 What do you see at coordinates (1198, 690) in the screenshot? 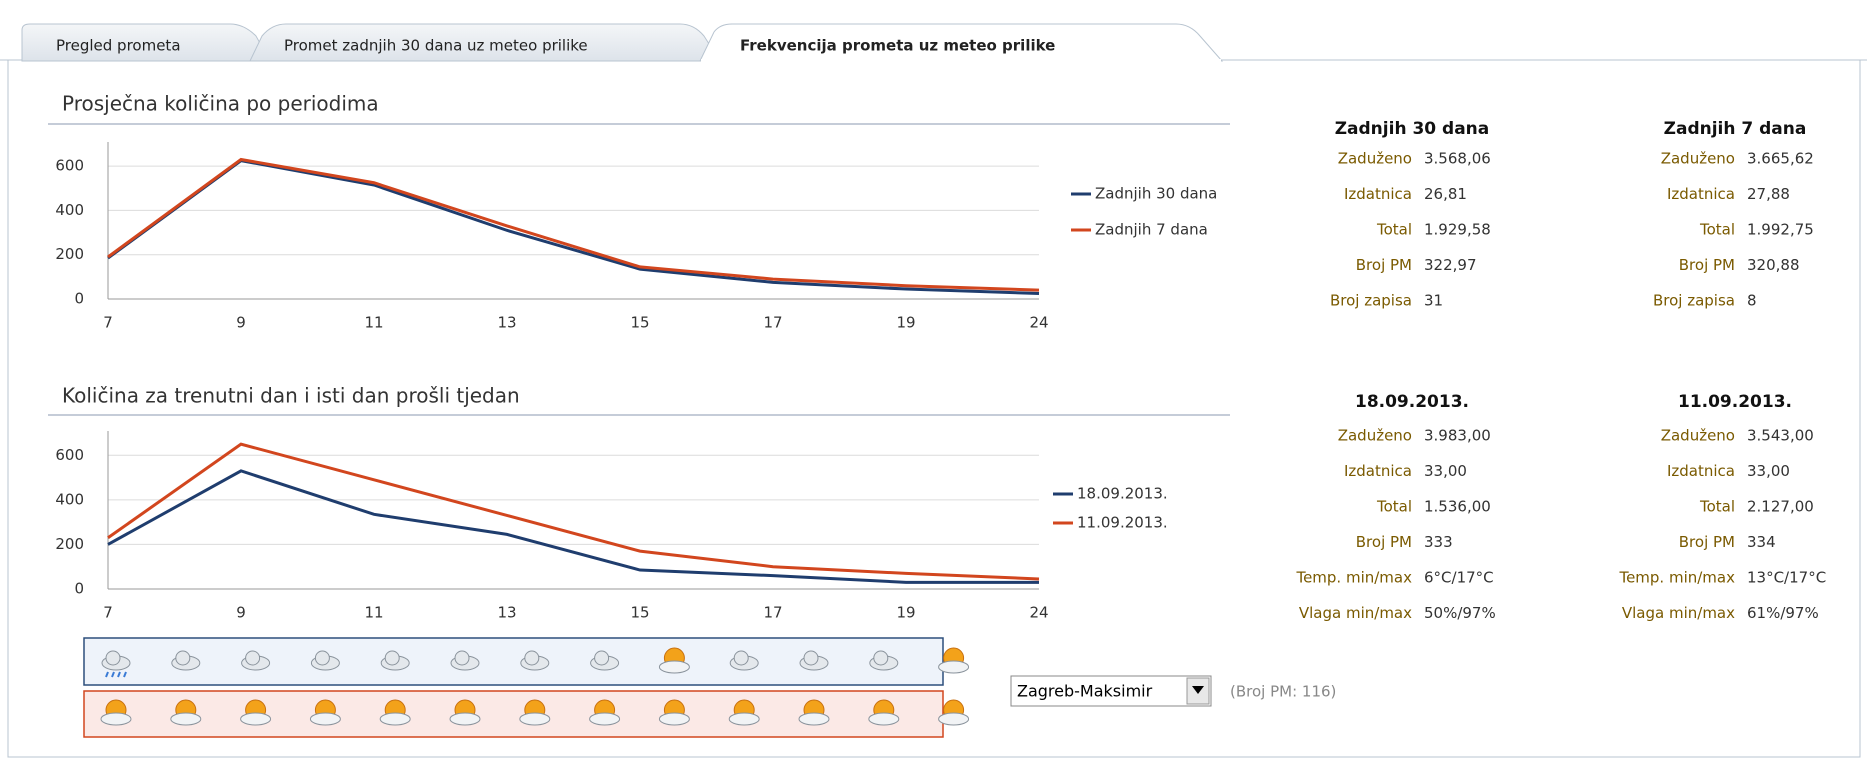
I see `dropdown-arrow` at bounding box center [1198, 690].